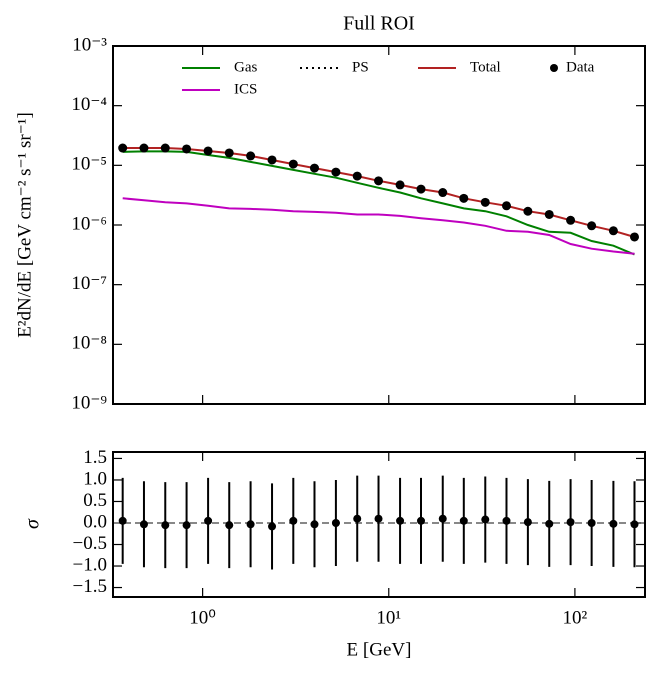  I want to click on y-axis-label: σ, so click(33, 523).